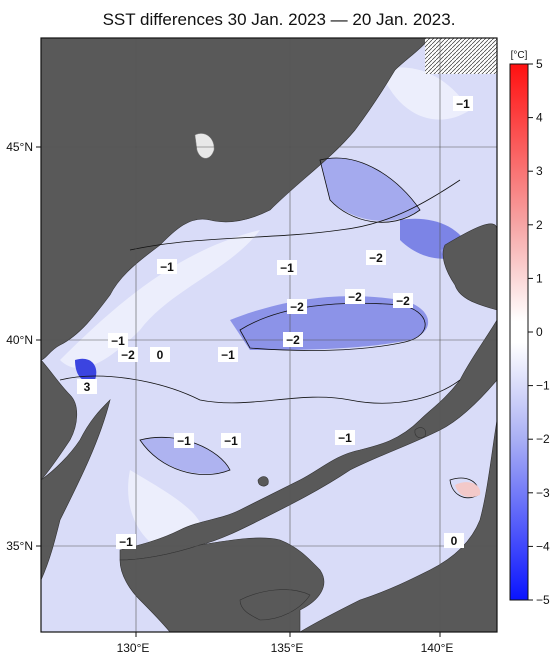 The height and width of the screenshot is (657, 558). What do you see at coordinates (539, 225) in the screenshot?
I see `colorbar-tick-label: 2` at bounding box center [539, 225].